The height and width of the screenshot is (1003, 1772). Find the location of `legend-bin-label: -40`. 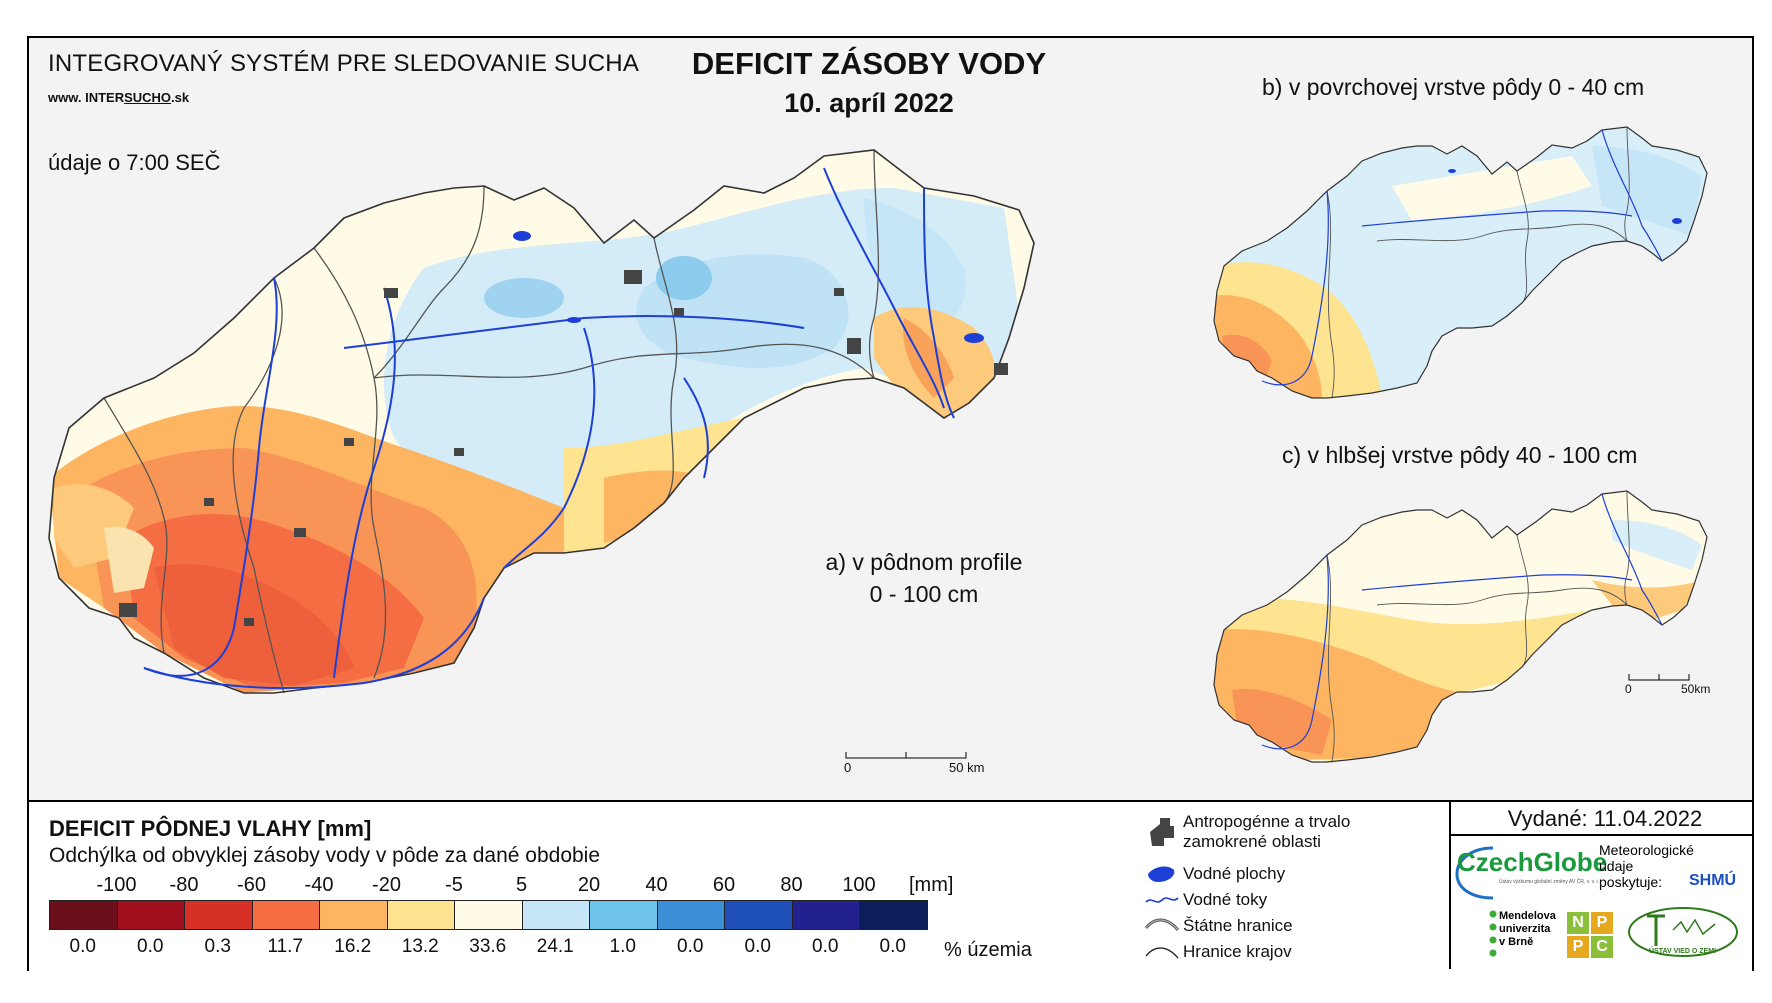

legend-bin-label: -40 is located at coordinates (319, 885).